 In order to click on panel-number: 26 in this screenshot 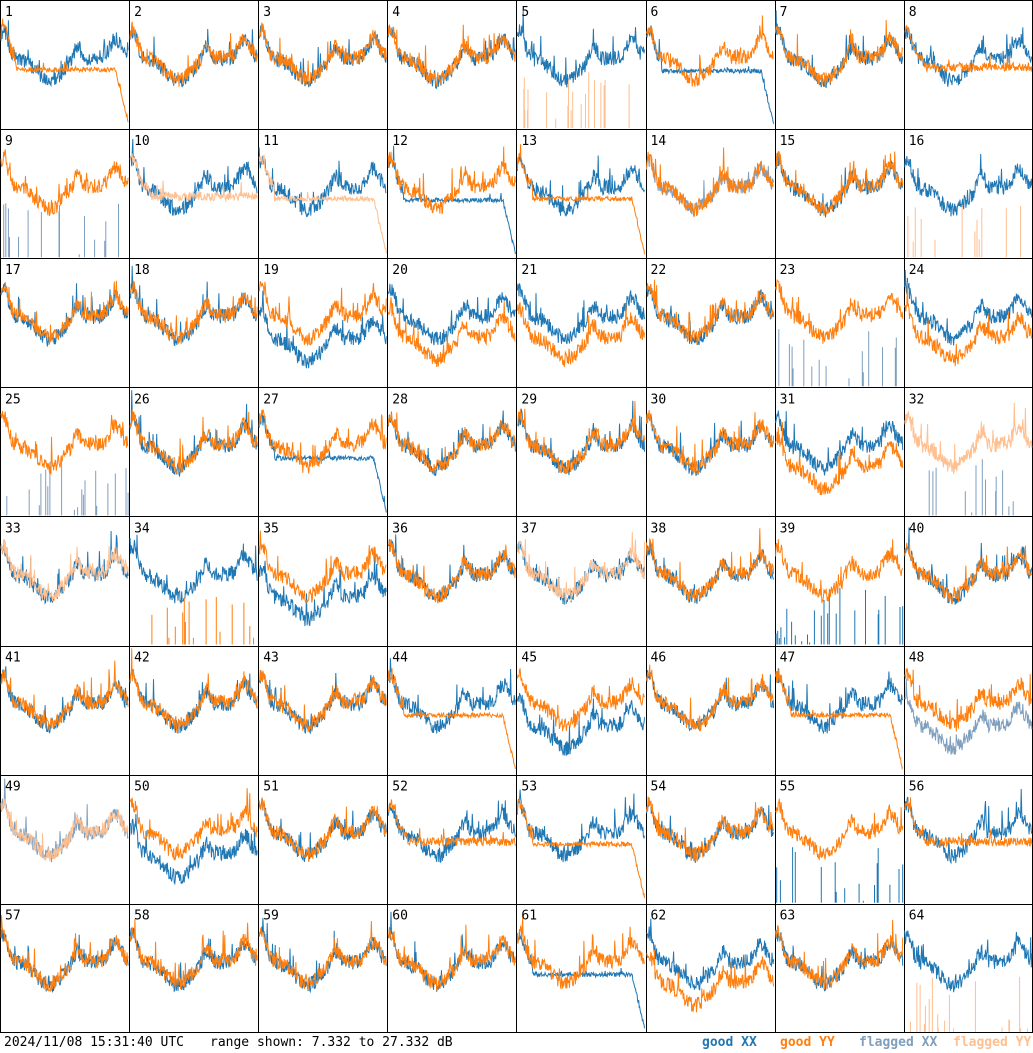, I will do `click(142, 399)`.